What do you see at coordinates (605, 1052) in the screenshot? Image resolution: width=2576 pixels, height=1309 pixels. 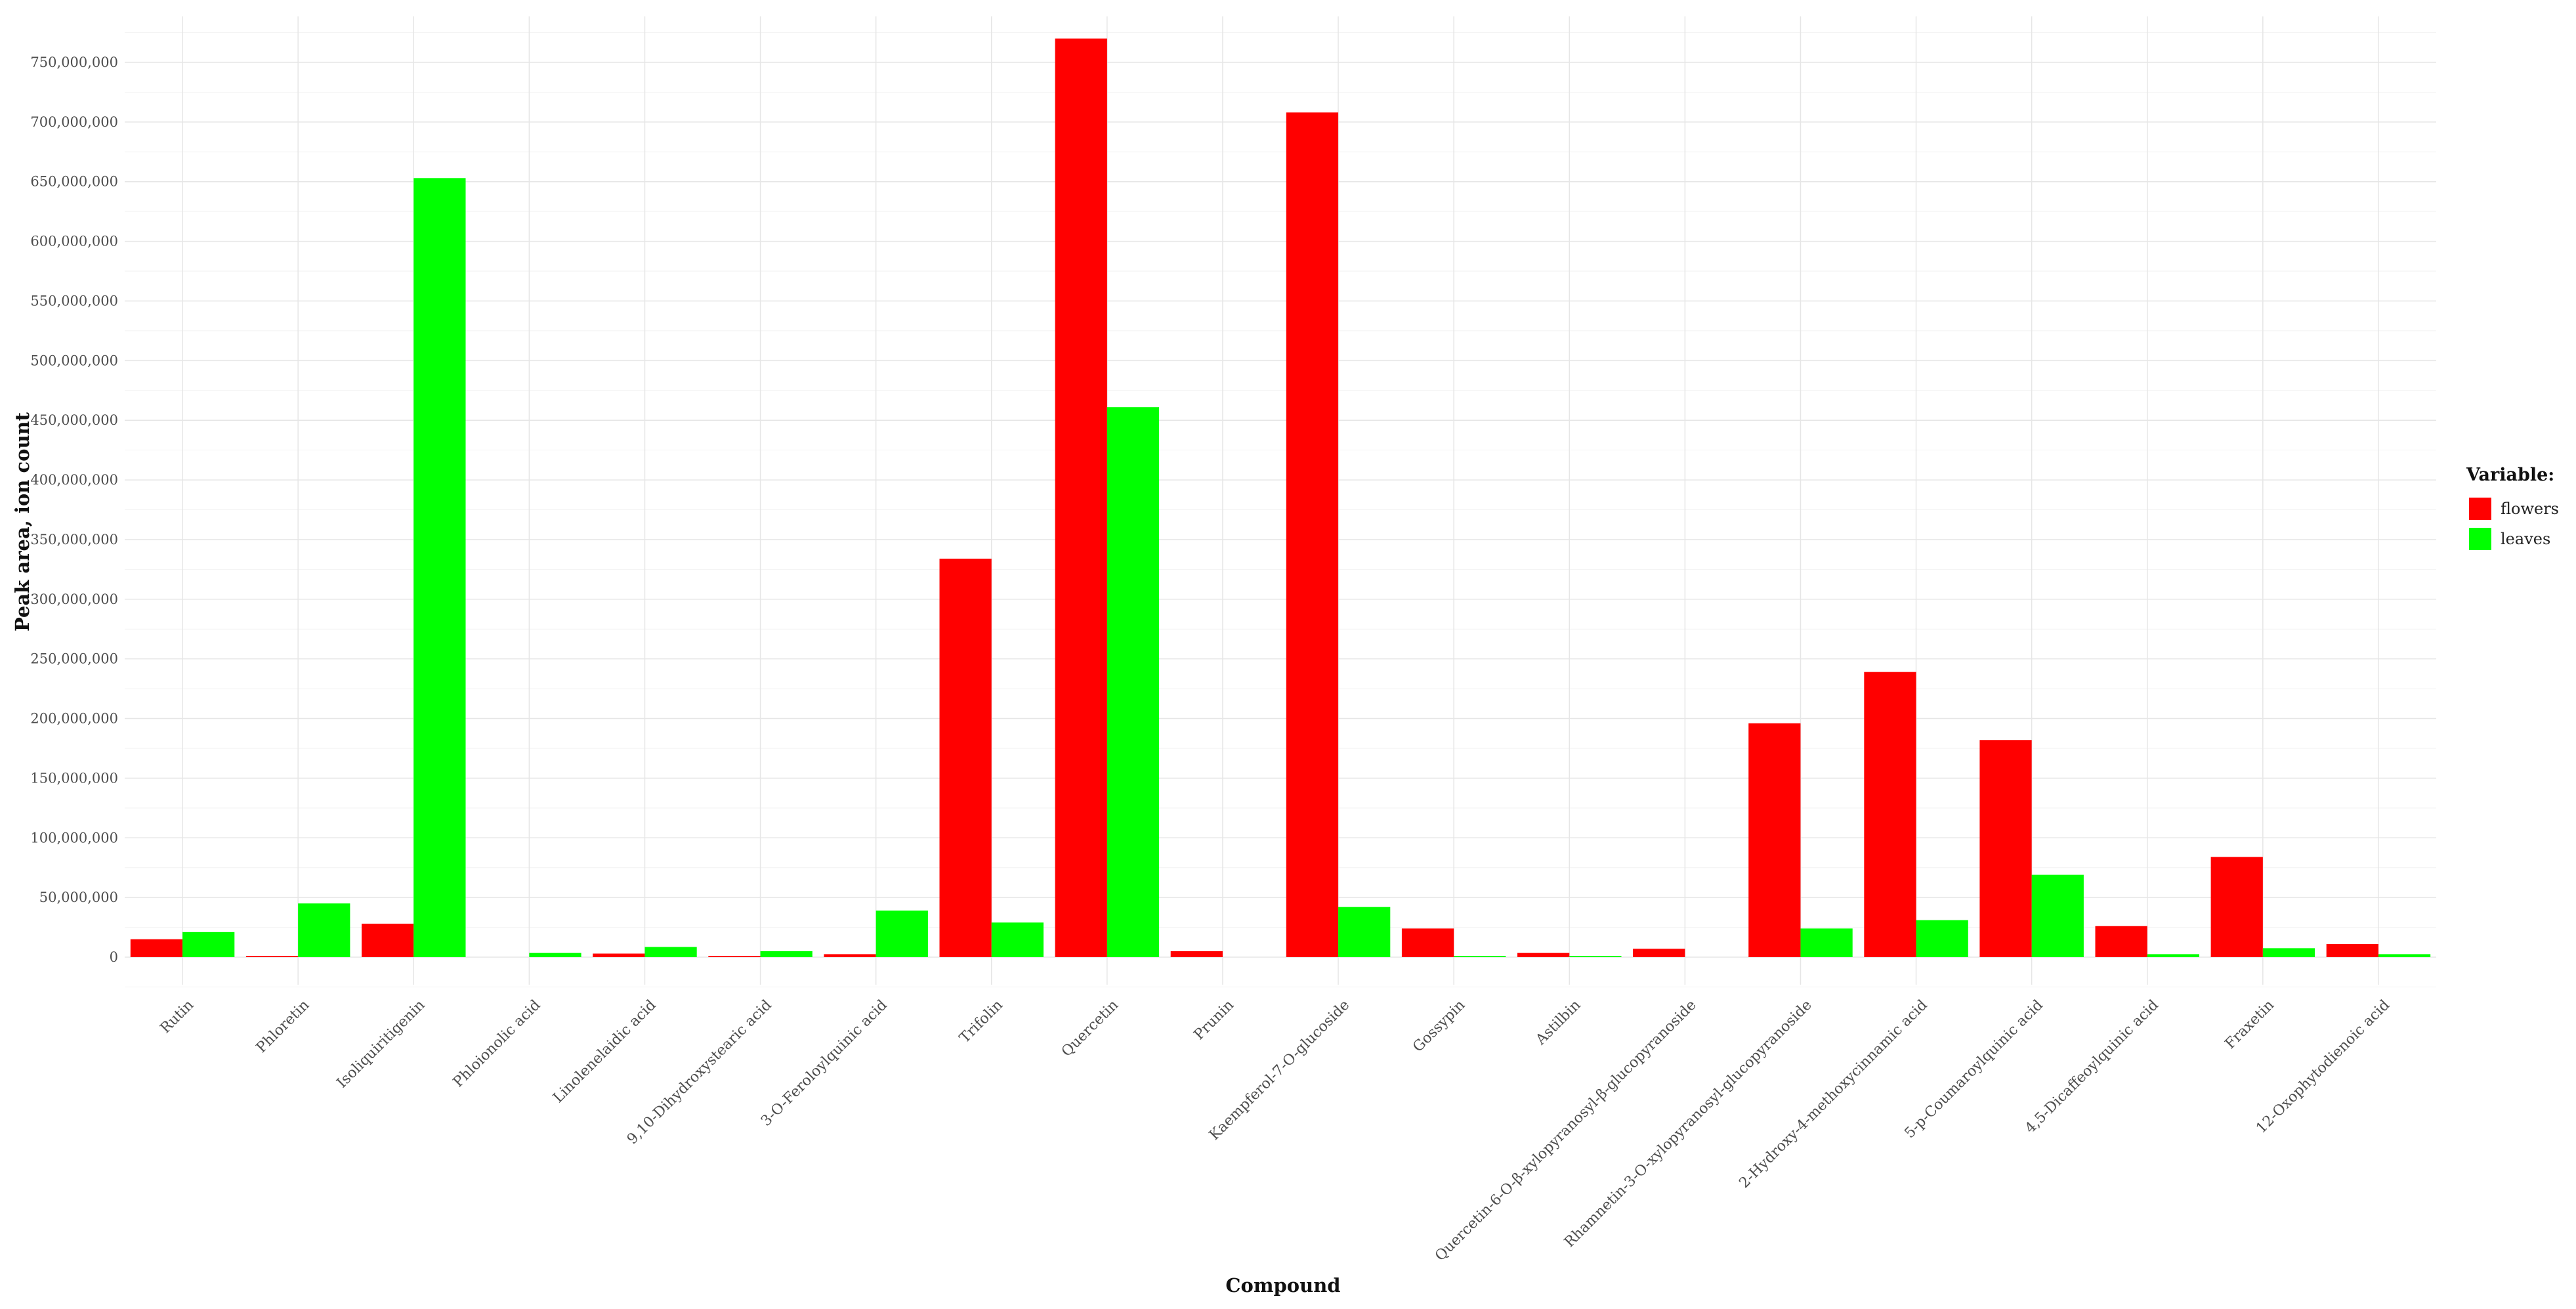 I see `x-tick-label: Linolenelaidic acid` at bounding box center [605, 1052].